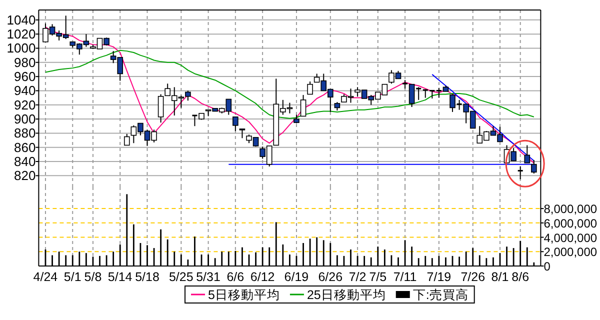 This screenshot has width=600, height=320. What do you see at coordinates (25, 176) in the screenshot?
I see `y-tick-label: 820` at bounding box center [25, 176].